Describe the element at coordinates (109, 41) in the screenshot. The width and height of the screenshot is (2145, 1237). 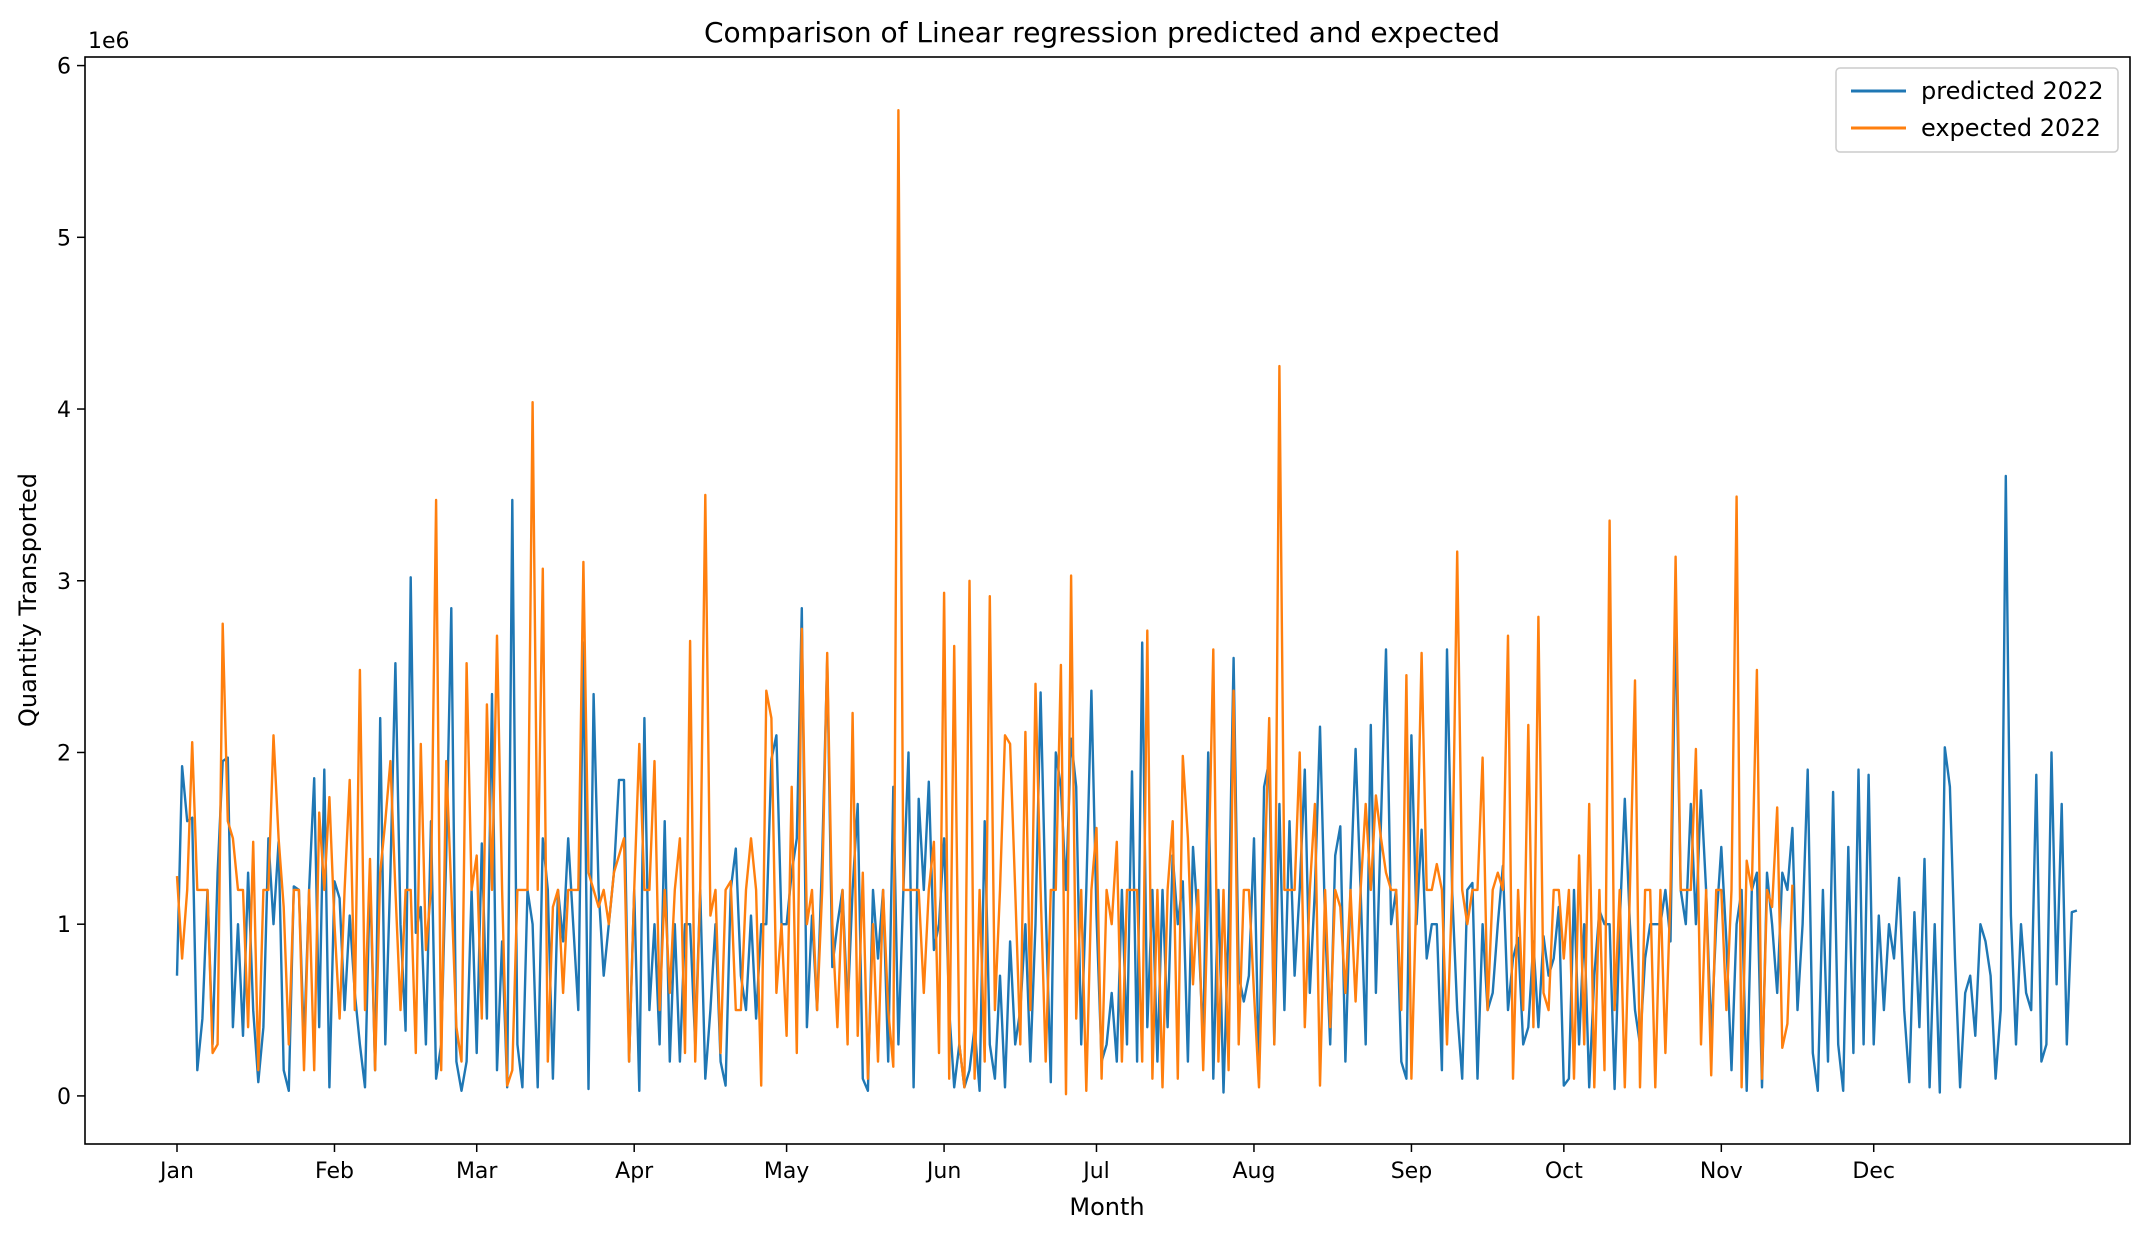
I see `y-offset-label: 1e6` at that location.